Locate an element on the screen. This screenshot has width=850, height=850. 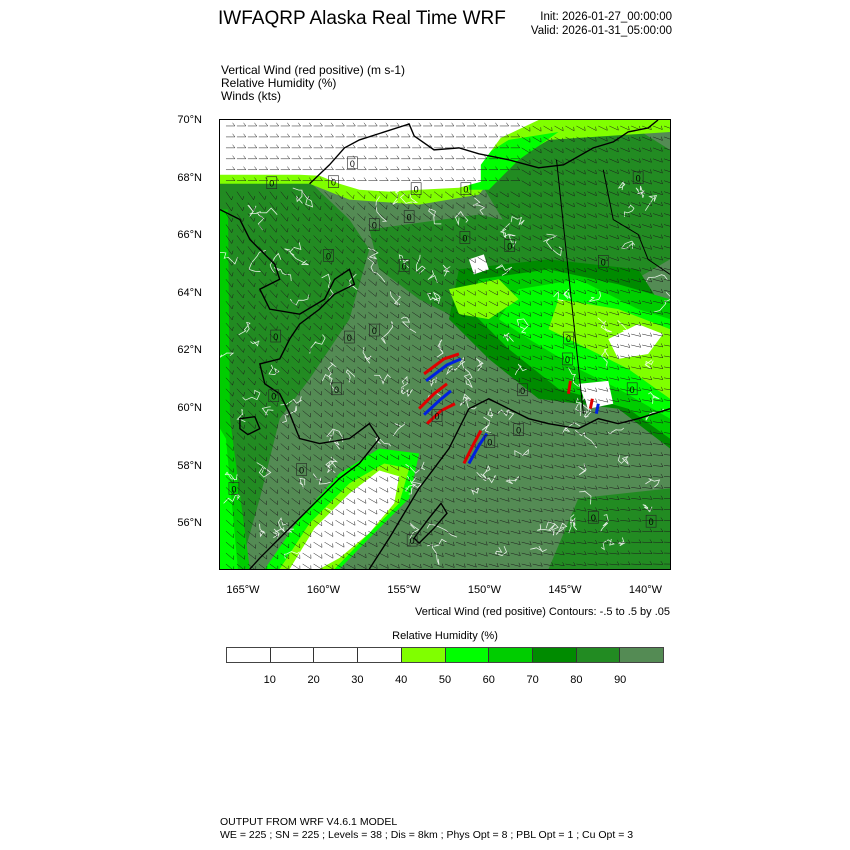
colorbar-swatch is located at coordinates (511, 655).